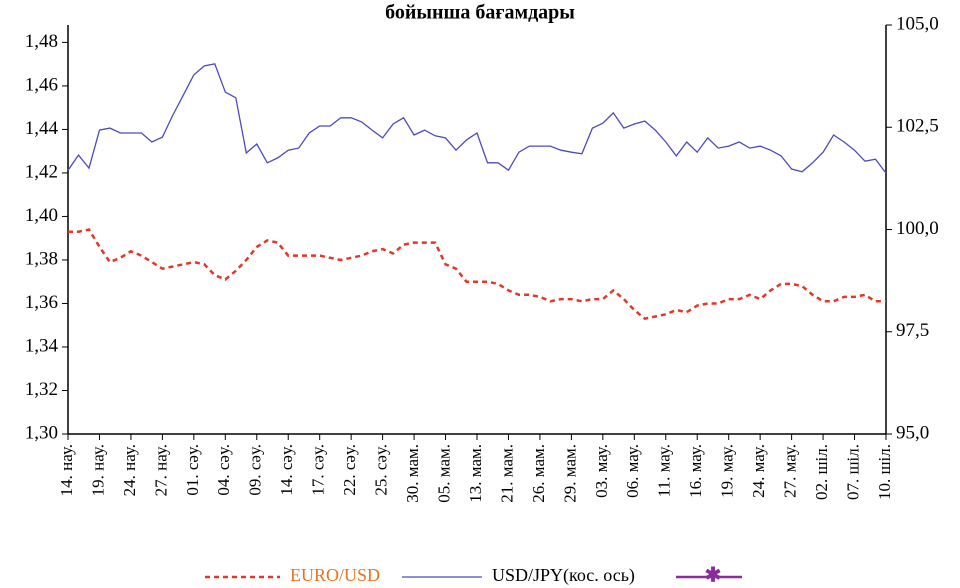  I want to click on x-tick-label: 14. сәу., so click(286, 470).